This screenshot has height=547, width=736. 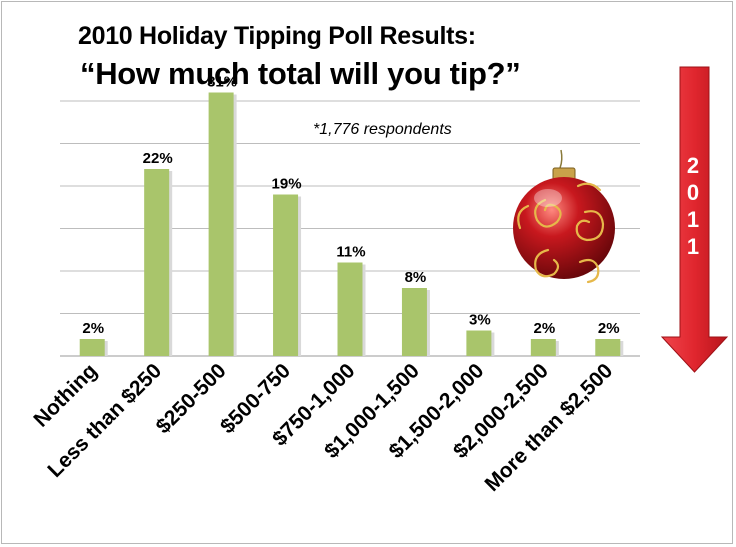 What do you see at coordinates (158, 158) in the screenshot?
I see `data-label: 22%` at bounding box center [158, 158].